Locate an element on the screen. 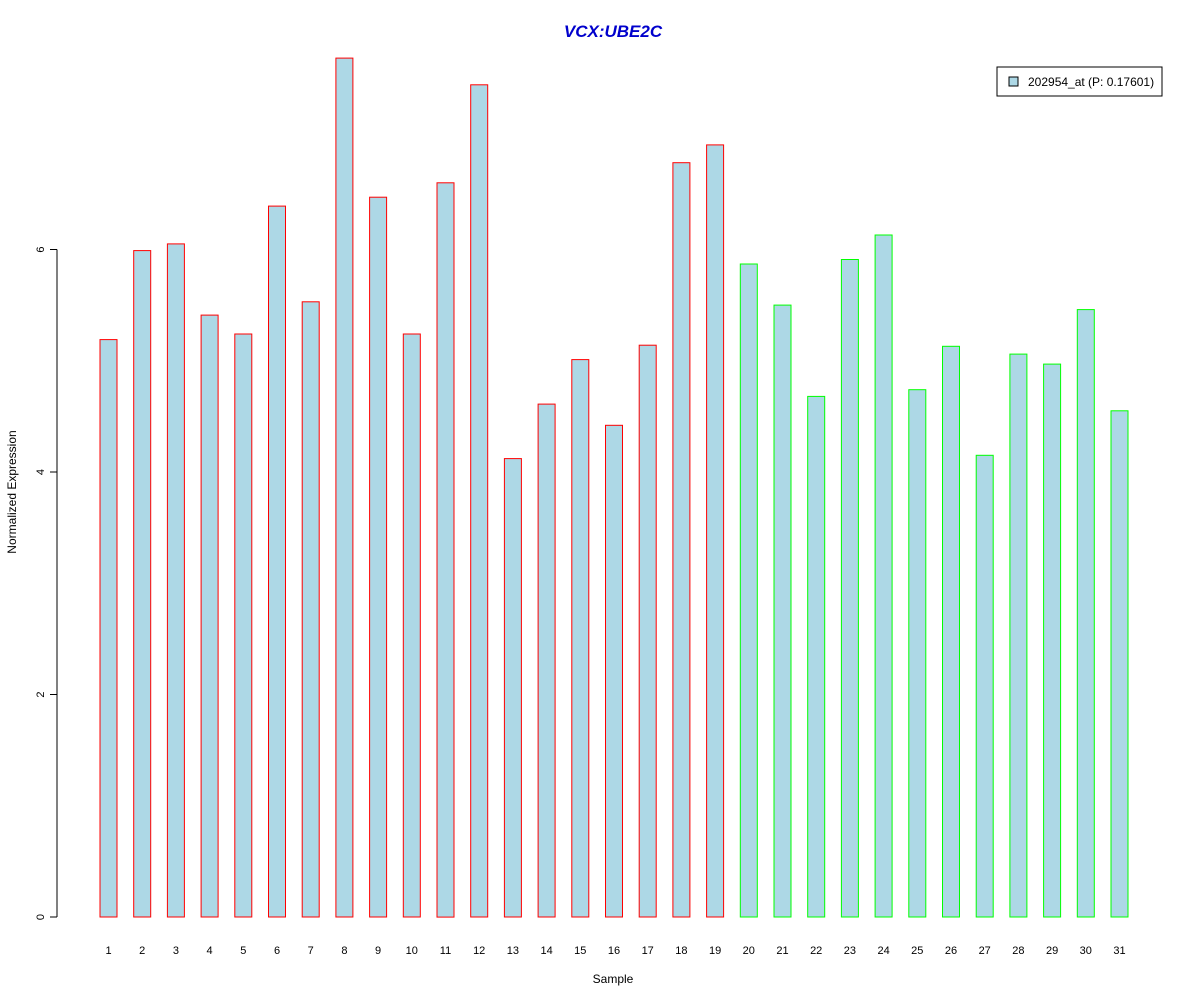 The image size is (1200, 1000). x-tick-label: 13 is located at coordinates (513, 951).